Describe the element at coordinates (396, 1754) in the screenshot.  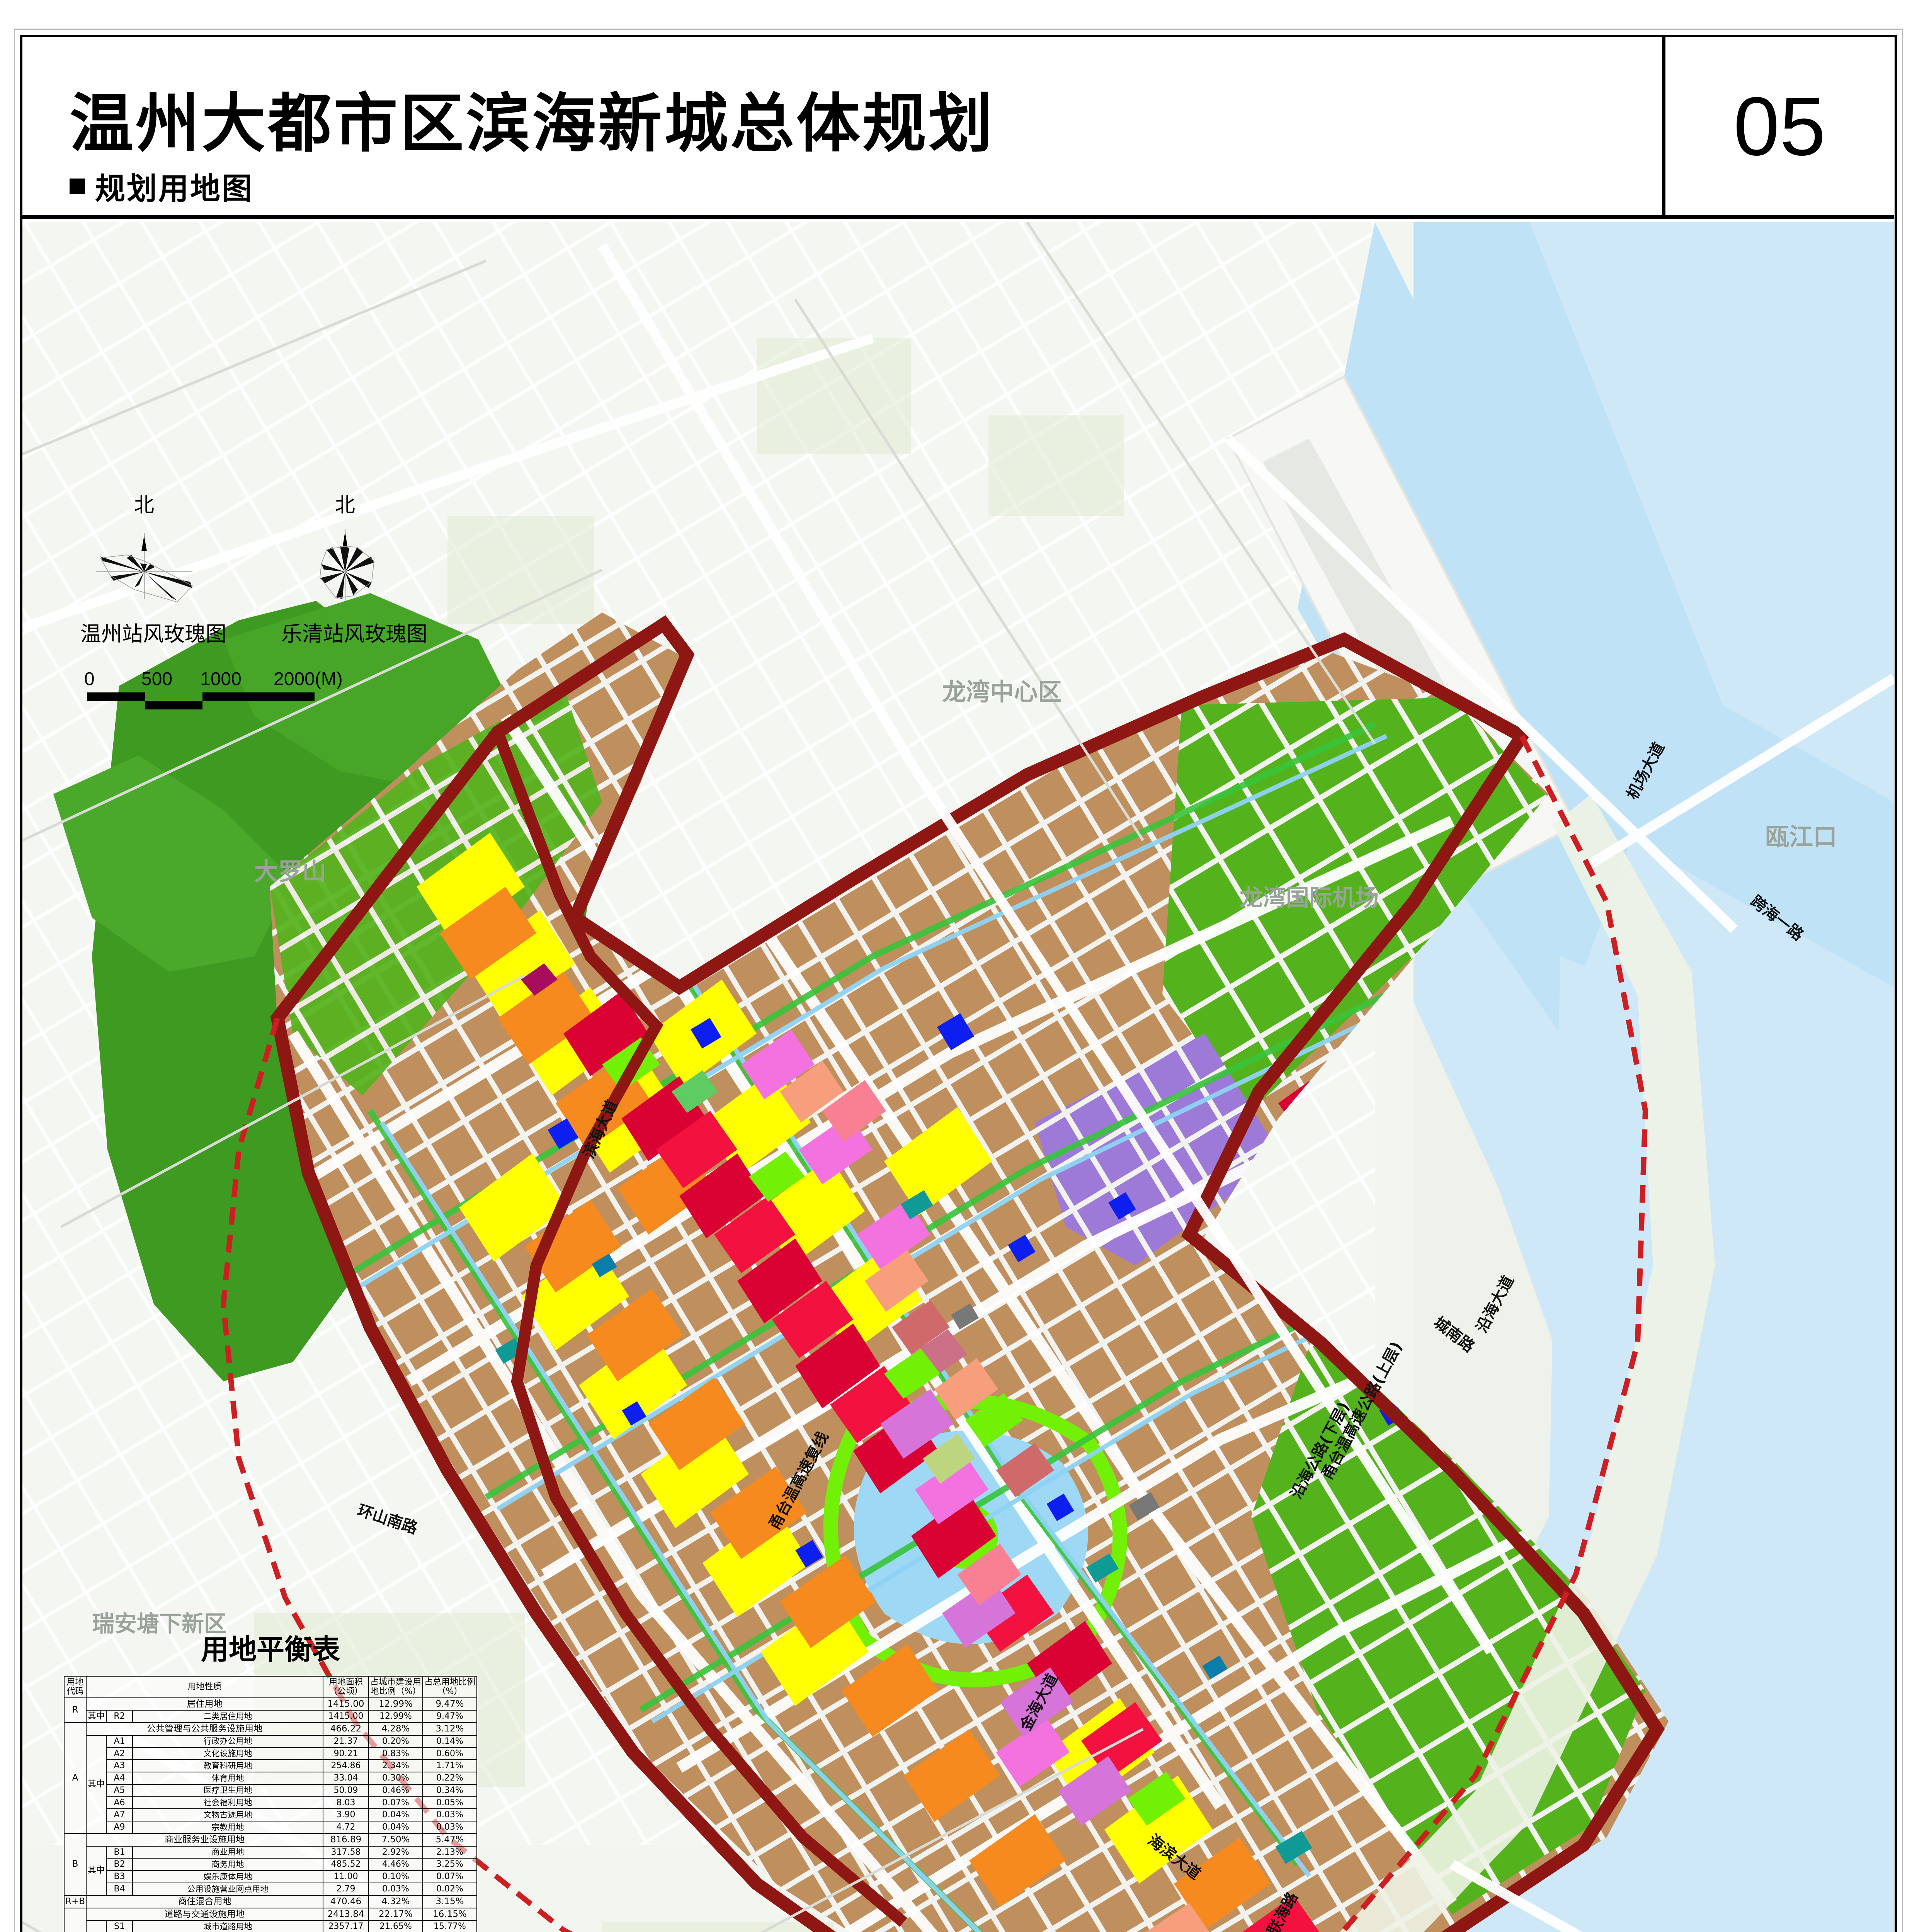
I see `cell-pct-build: 0.83%` at that location.